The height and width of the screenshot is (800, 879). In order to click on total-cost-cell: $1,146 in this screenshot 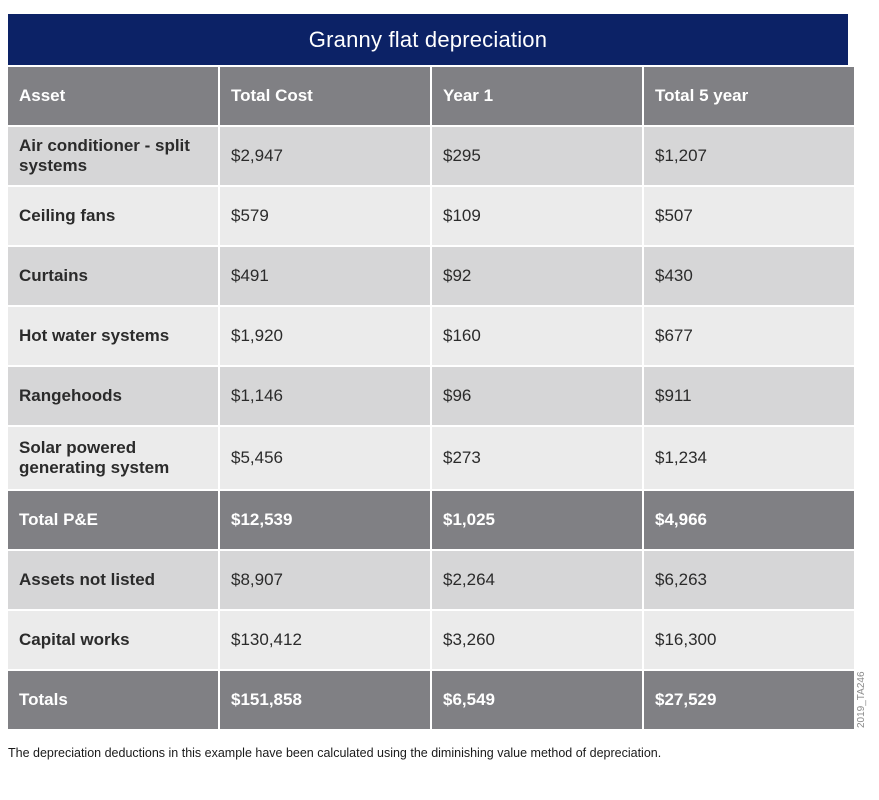, I will do `click(325, 396)`.